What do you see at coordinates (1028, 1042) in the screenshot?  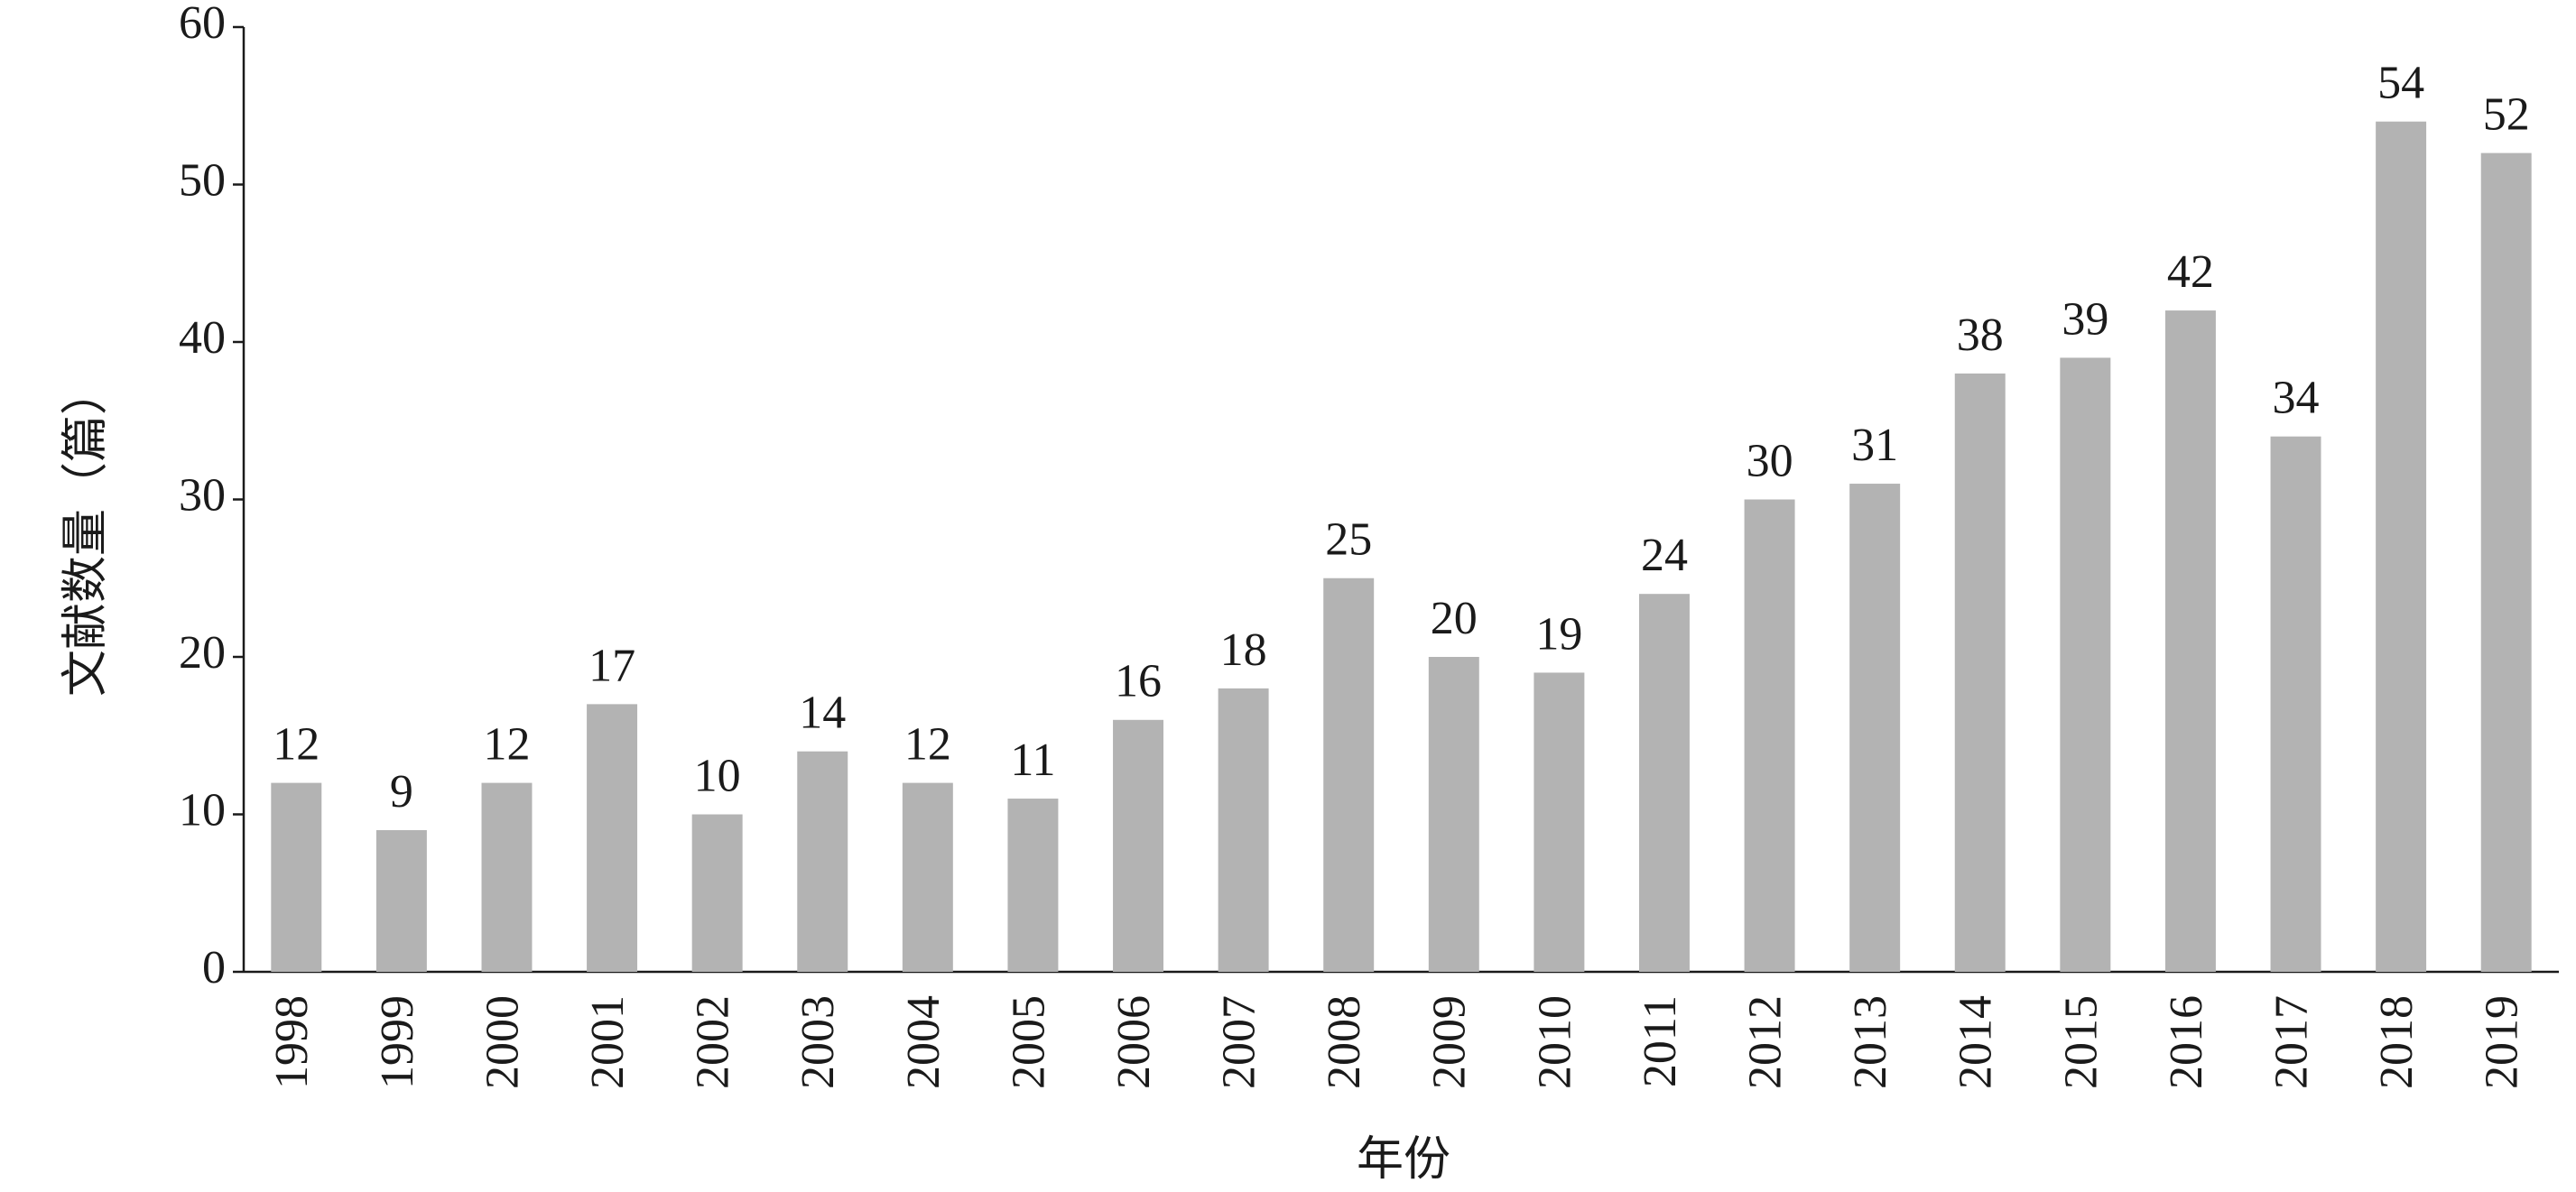 I see `x-tick-label: 2005` at bounding box center [1028, 1042].